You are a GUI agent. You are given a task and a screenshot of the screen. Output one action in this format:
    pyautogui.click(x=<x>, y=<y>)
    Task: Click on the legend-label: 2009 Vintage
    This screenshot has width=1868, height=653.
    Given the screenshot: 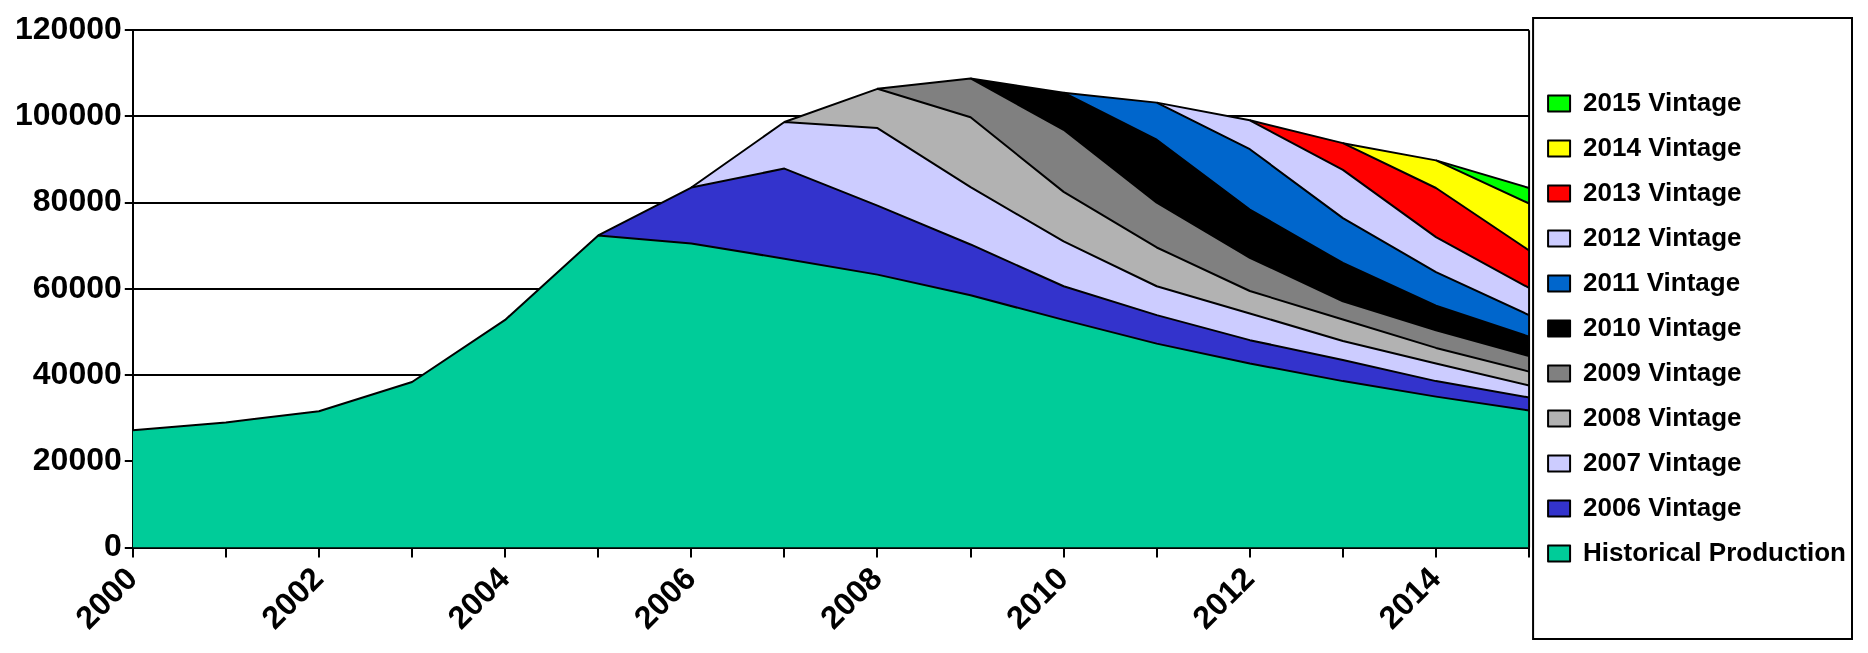 What is the action you would take?
    pyautogui.click(x=1662, y=371)
    